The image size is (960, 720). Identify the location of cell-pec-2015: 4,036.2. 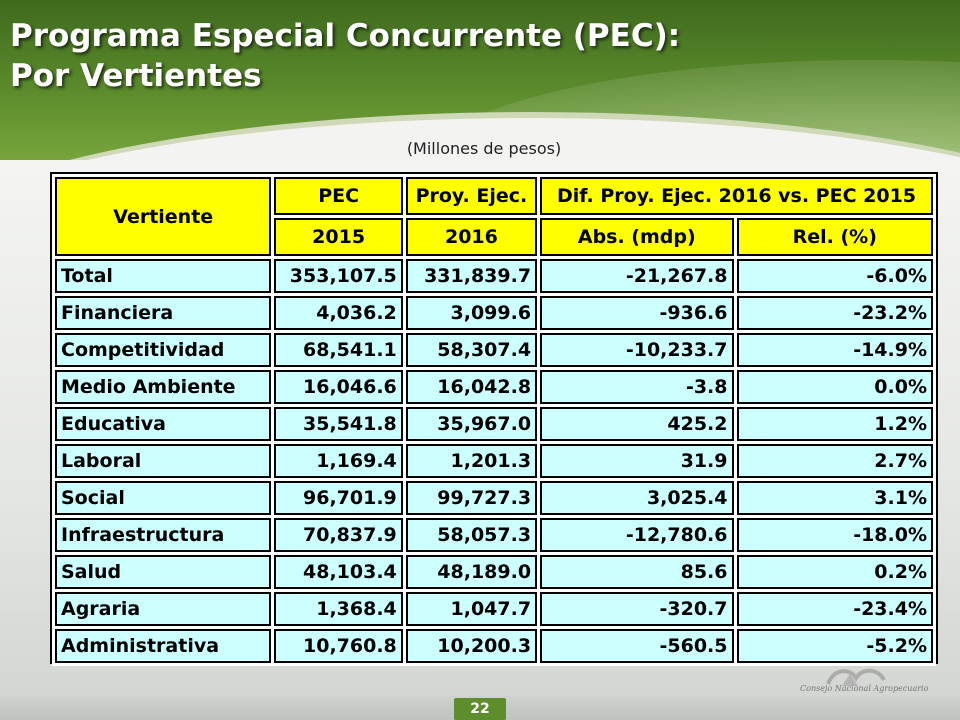
(338, 313).